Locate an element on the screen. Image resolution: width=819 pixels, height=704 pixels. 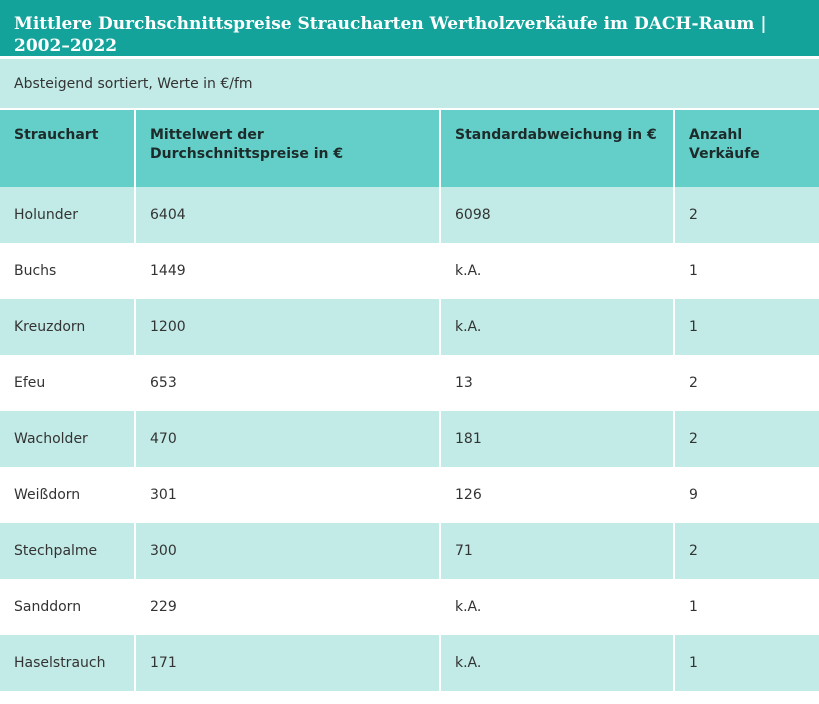
cell-mittelwert: 653 is located at coordinates (288, 383).